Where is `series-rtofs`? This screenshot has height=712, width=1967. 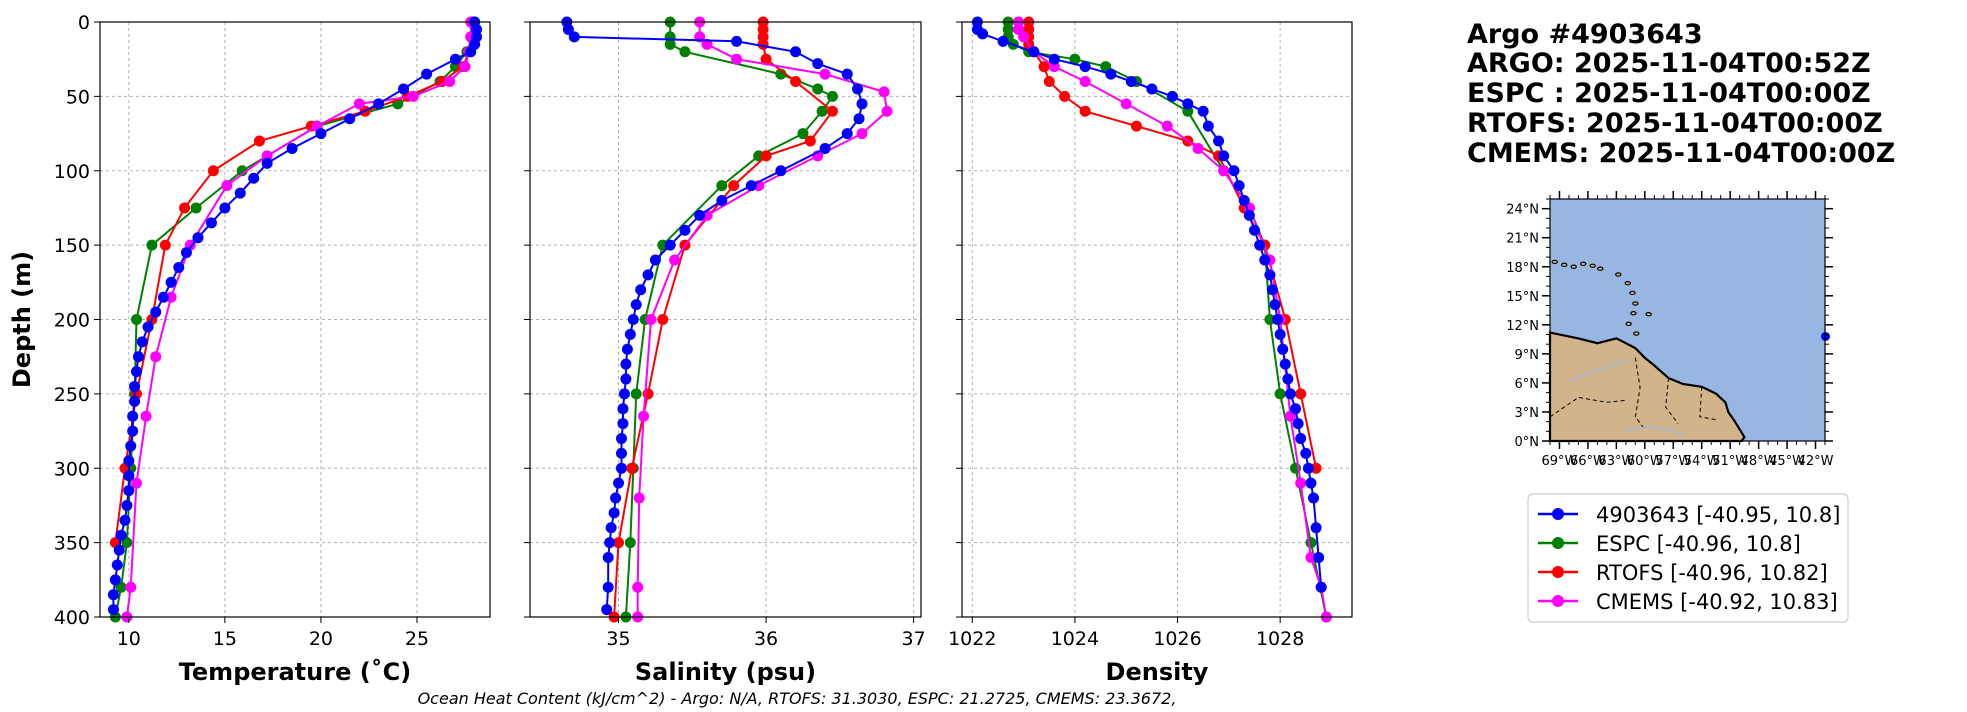 series-rtofs is located at coordinates (723, 319).